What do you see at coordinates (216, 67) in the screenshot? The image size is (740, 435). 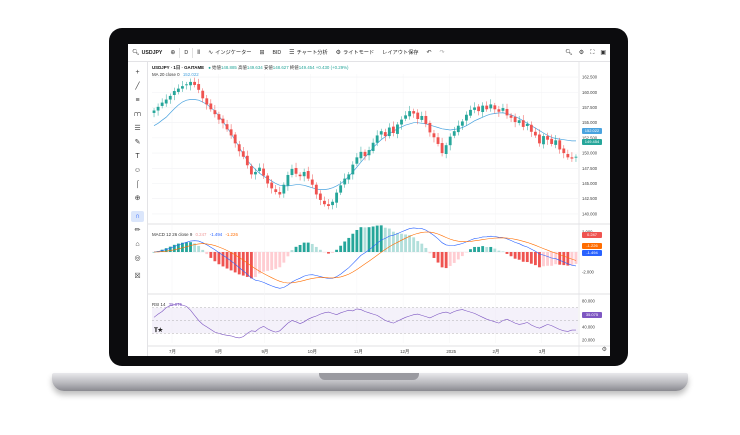 I see `open-label: 始値` at bounding box center [216, 67].